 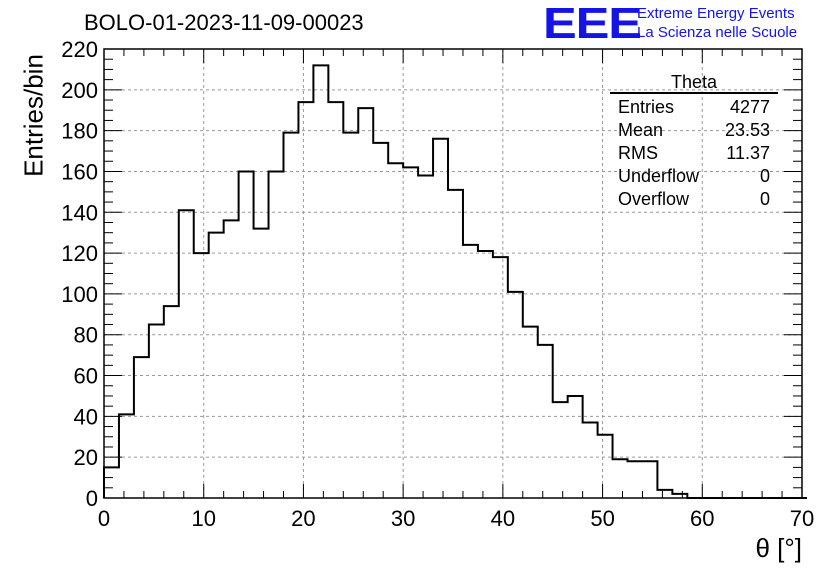 What do you see at coordinates (717, 32) in the screenshot?
I see `org-name-line2: La Scienza nelle Scuole` at bounding box center [717, 32].